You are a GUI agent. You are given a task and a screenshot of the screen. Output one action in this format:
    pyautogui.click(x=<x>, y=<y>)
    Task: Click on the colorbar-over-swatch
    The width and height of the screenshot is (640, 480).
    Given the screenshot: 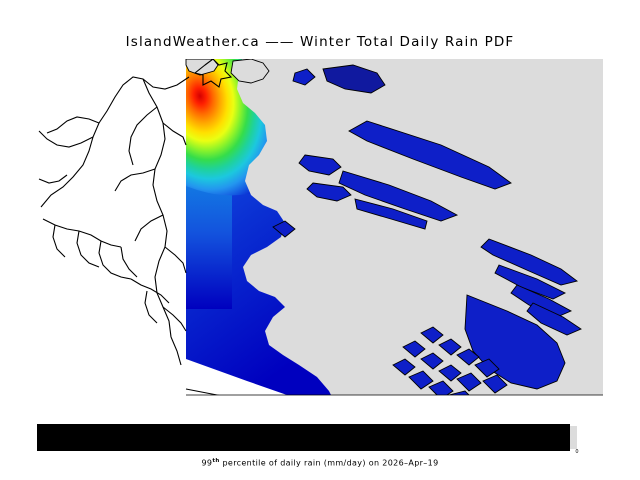 What is the action you would take?
    pyautogui.click(x=573, y=437)
    